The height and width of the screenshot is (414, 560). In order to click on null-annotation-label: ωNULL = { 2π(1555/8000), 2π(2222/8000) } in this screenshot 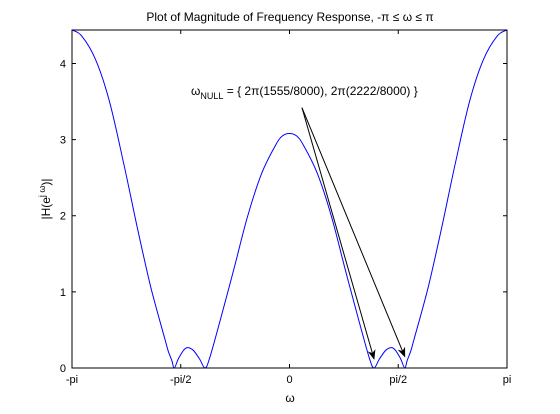, I will do `click(304, 92)`.